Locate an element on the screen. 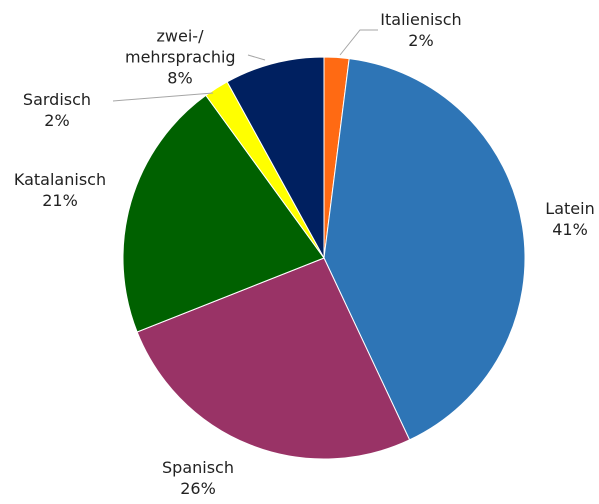 This screenshot has width=599, height=504. category-label: Spanisch is located at coordinates (198, 467).